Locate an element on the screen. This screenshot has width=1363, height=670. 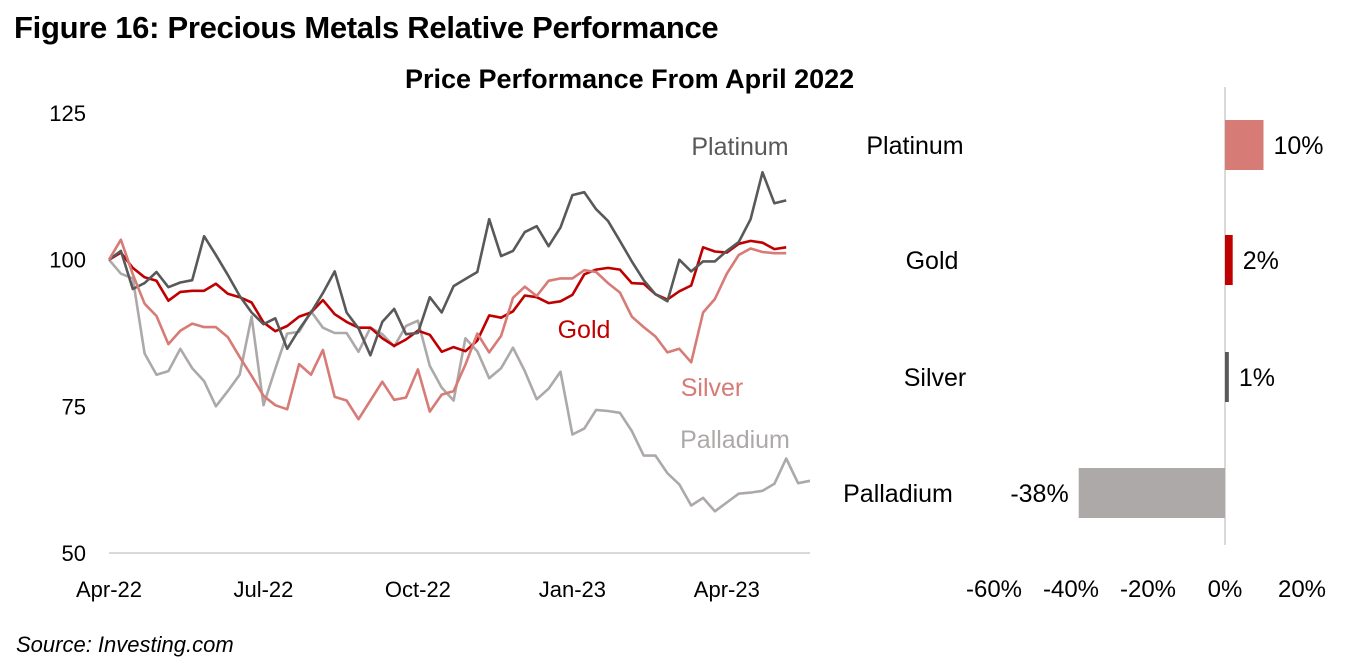
line-chart-series-labels: Platinum Gold Silver Palladium is located at coordinates (674, 293).